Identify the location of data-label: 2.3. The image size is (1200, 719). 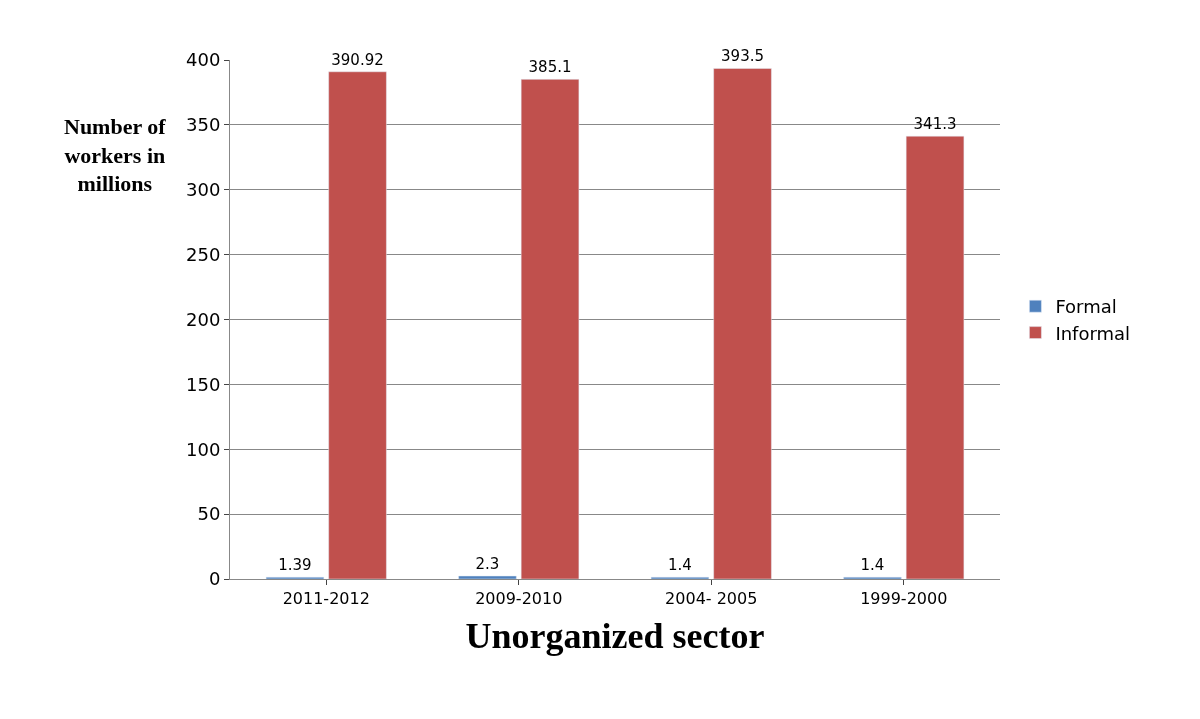
(487, 564).